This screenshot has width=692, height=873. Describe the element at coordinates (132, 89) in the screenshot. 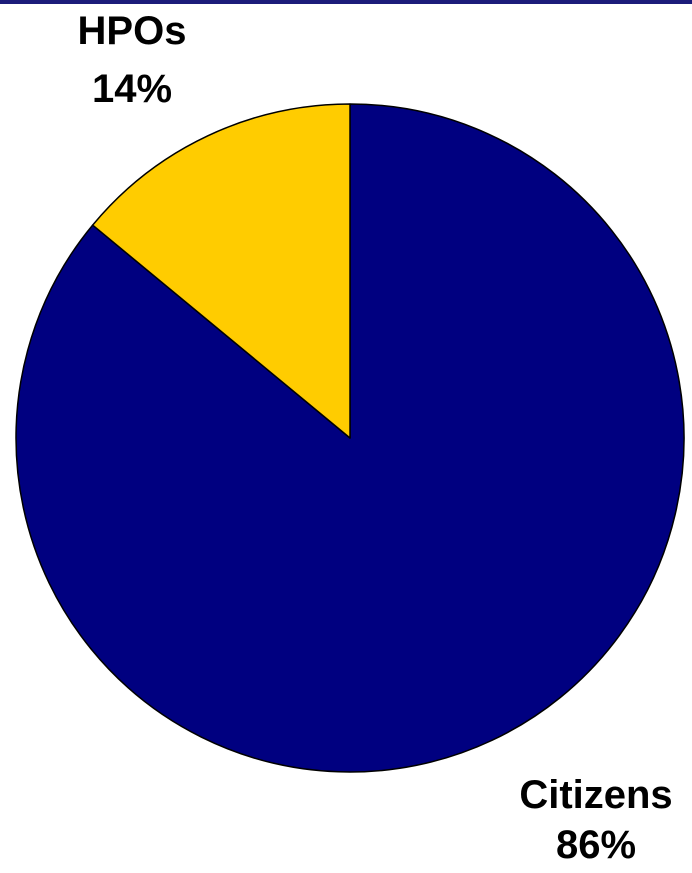

I see `slice-value-hpos: 14%` at that location.